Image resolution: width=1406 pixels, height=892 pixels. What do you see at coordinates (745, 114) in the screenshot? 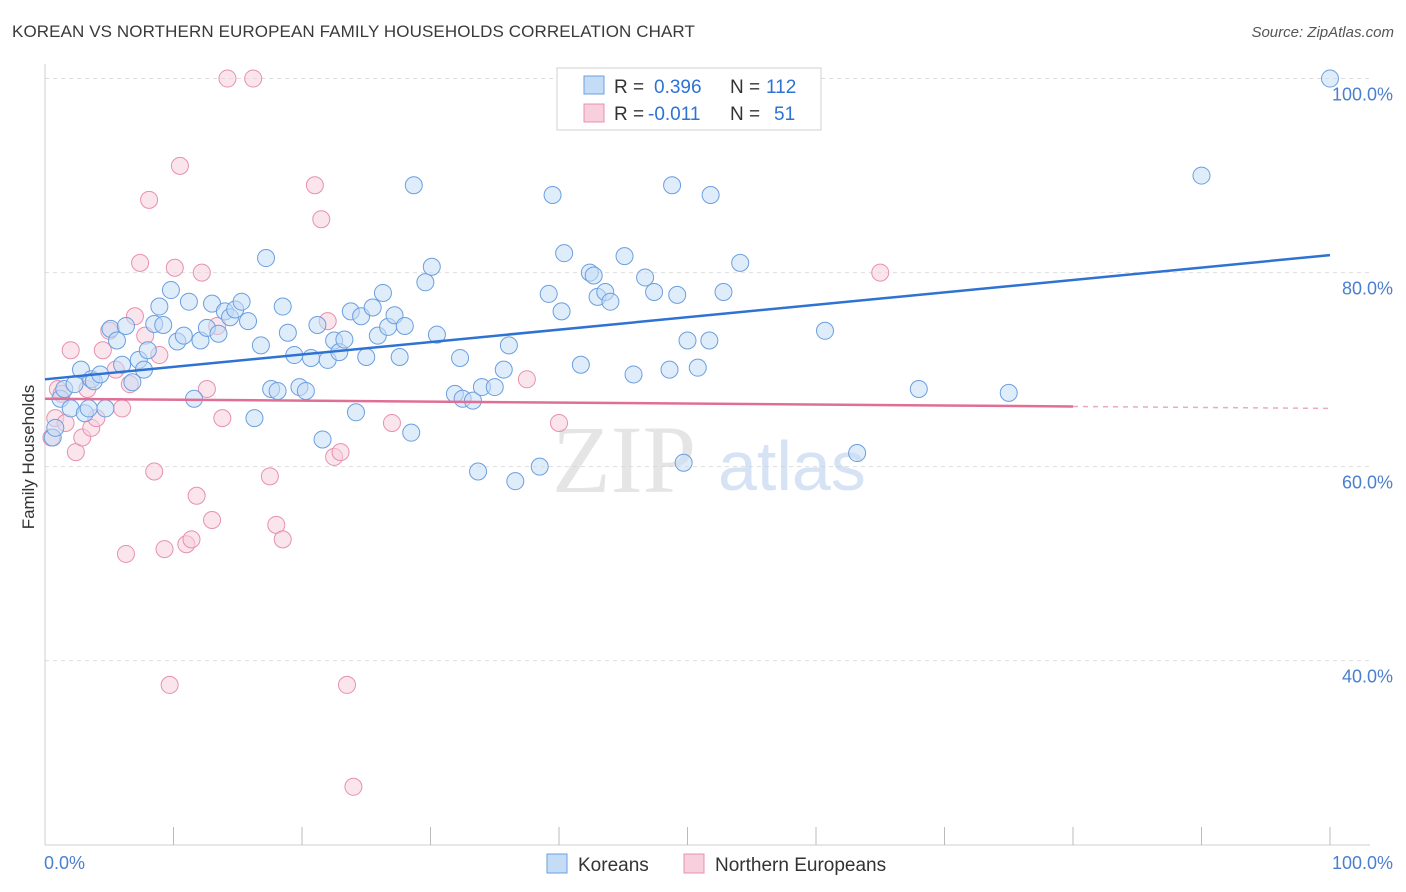
I see `legend-n-label-northern-europeans: N =` at bounding box center [745, 114].